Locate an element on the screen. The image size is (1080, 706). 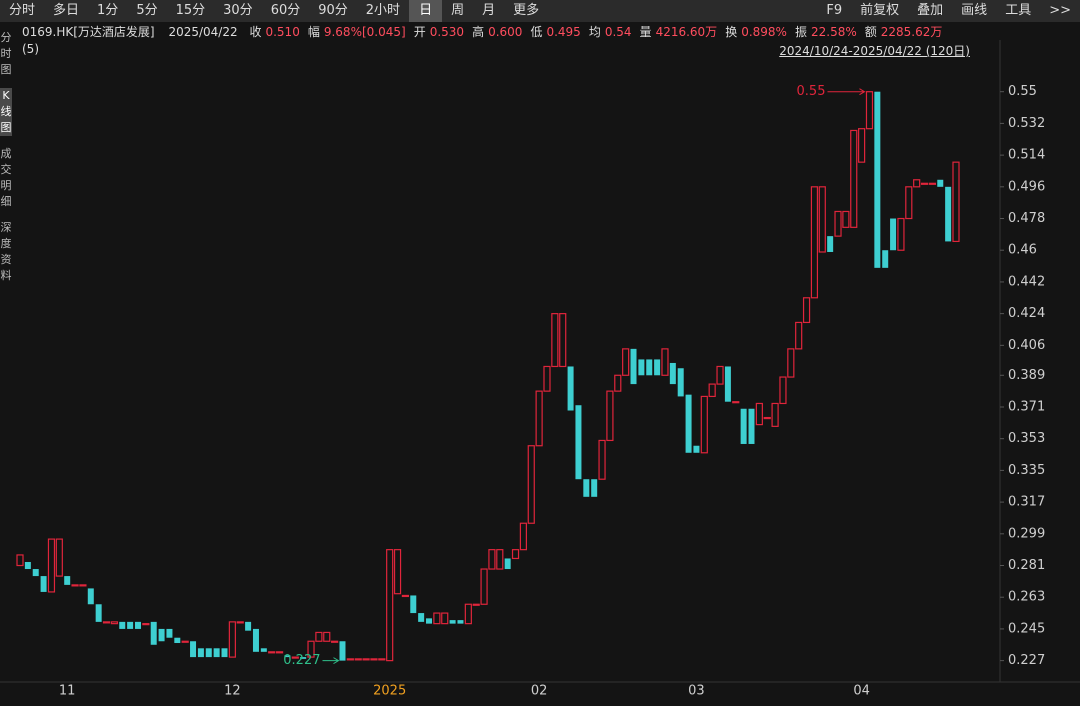
x-tick-label: 03 is located at coordinates (696, 691).